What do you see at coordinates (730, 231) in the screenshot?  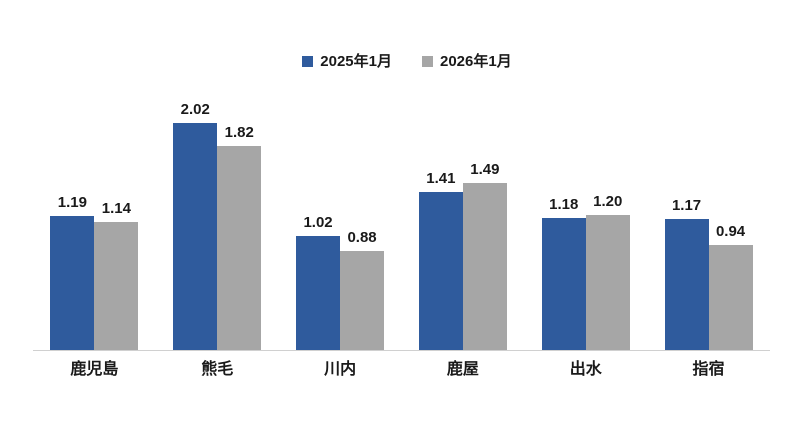 I see `value-label: 0.94` at bounding box center [730, 231].